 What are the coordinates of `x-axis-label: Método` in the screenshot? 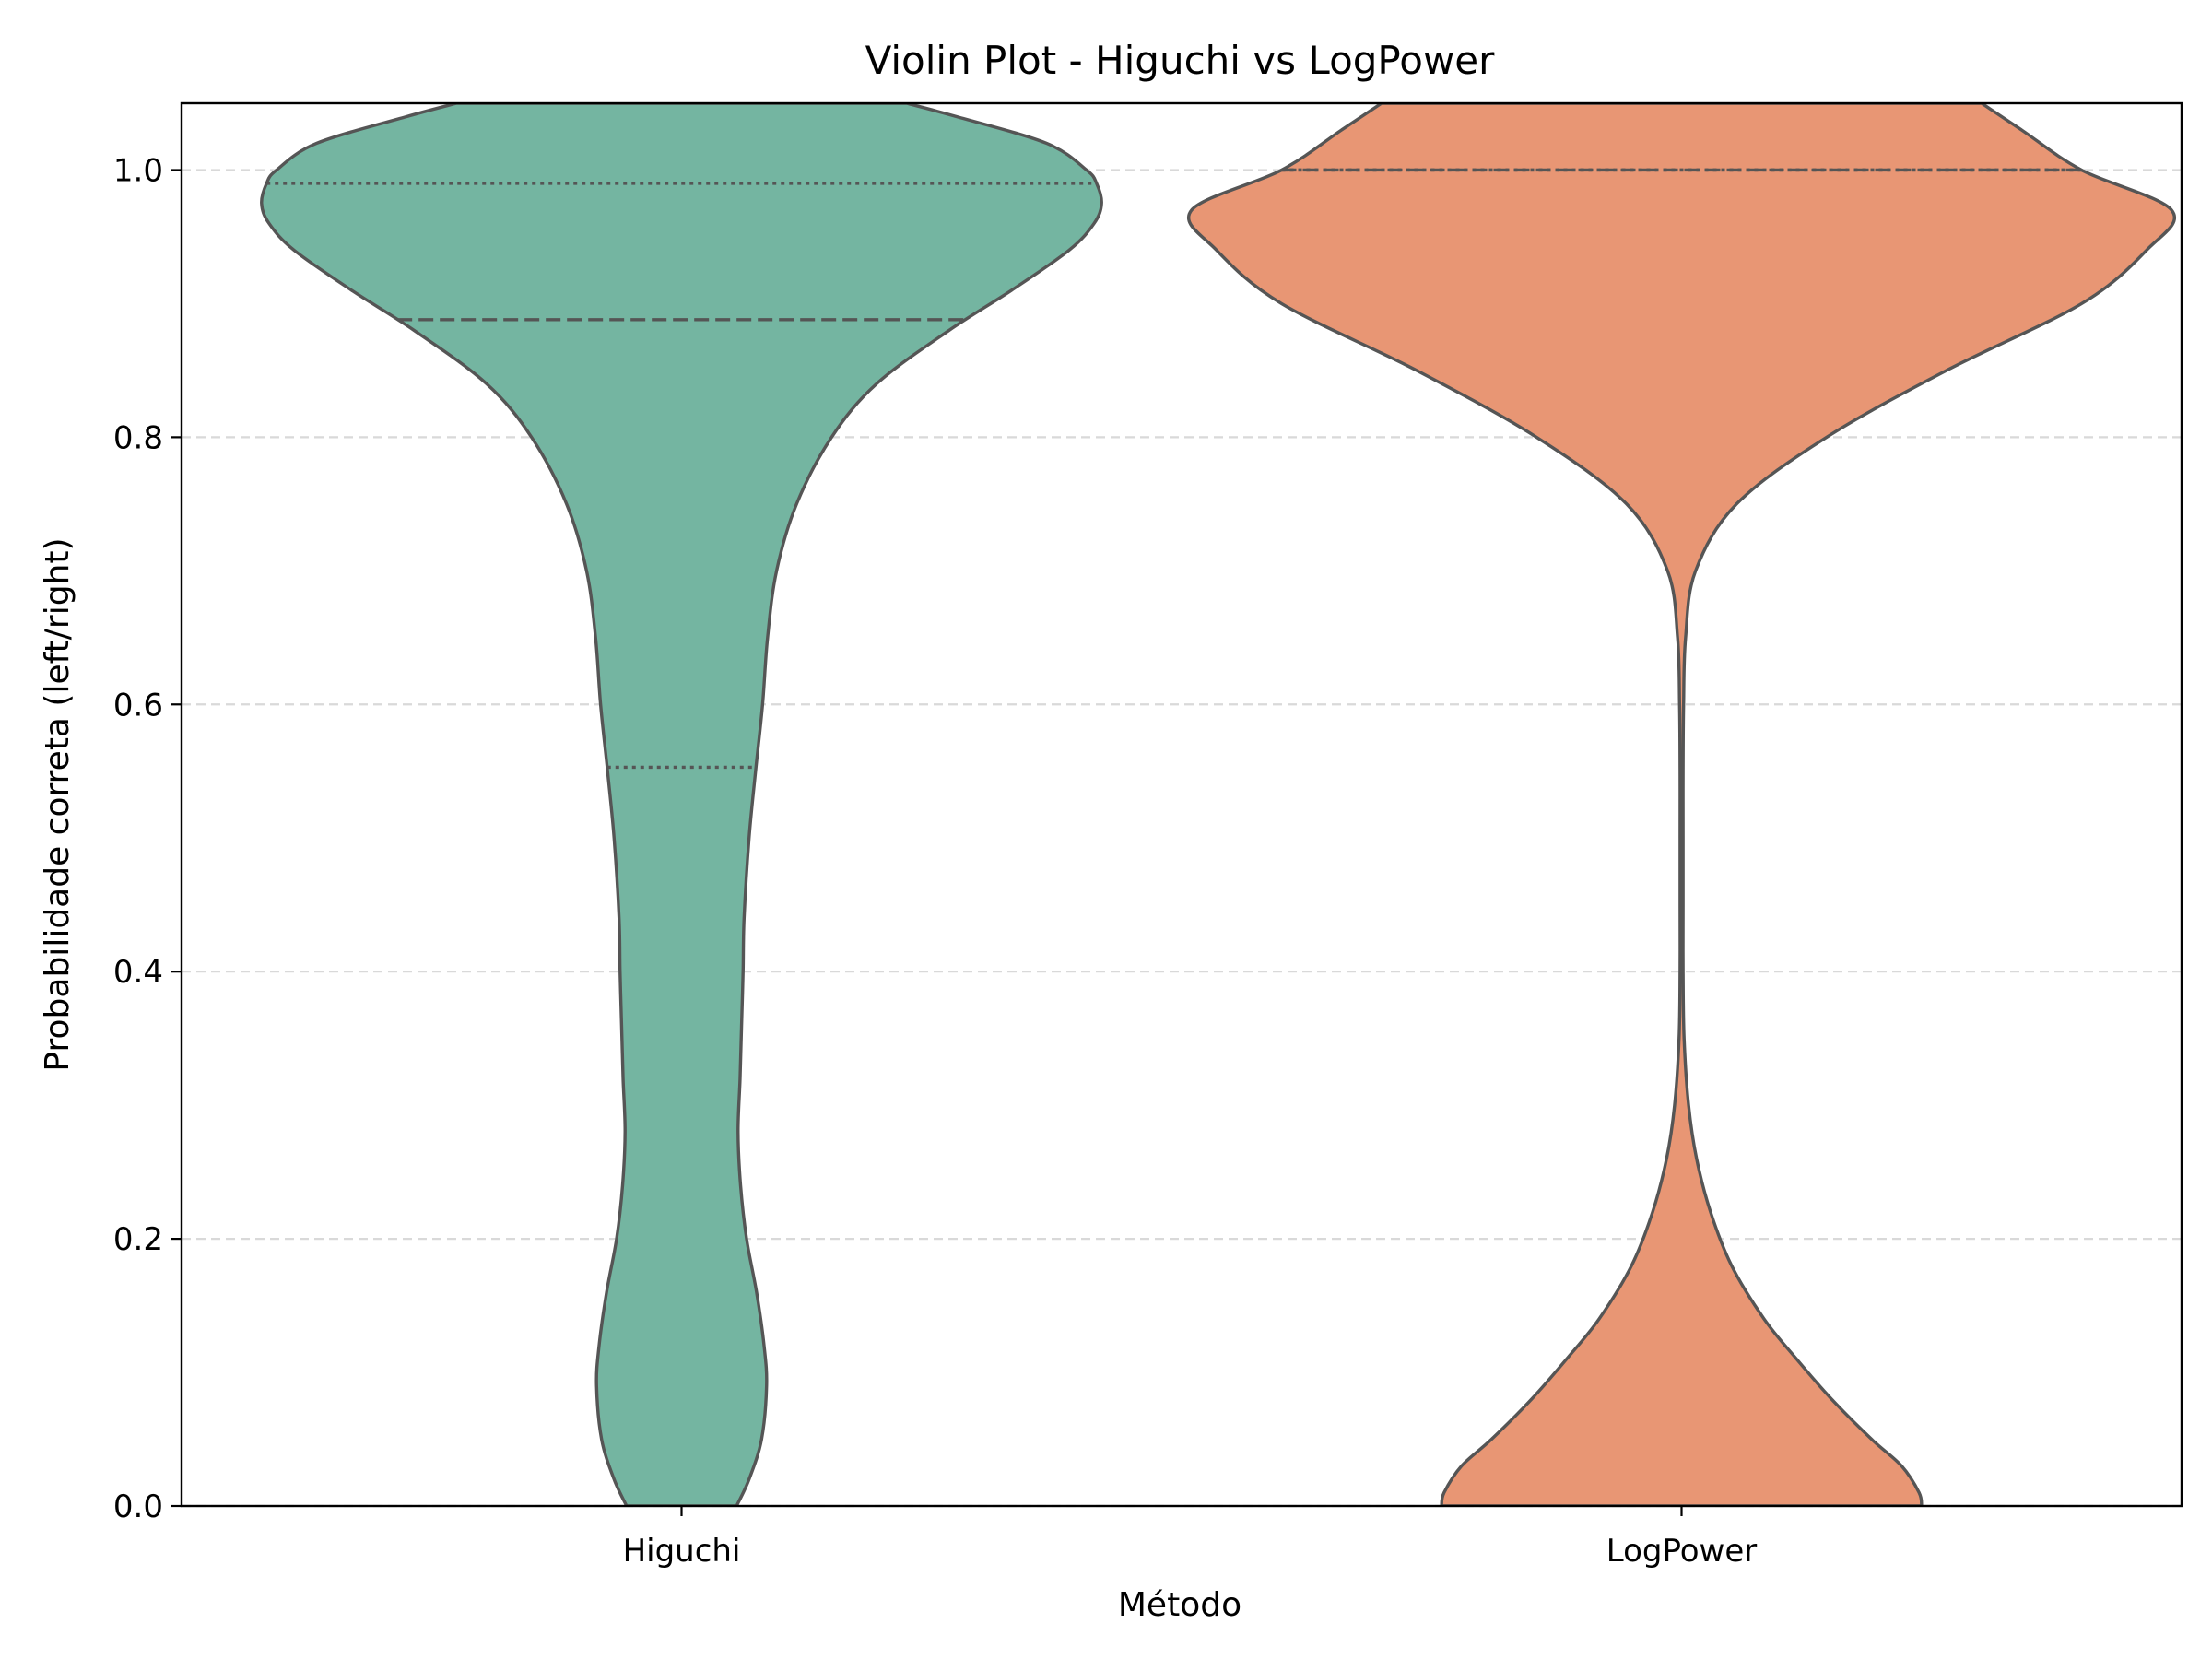 It's located at (1179, 1605).